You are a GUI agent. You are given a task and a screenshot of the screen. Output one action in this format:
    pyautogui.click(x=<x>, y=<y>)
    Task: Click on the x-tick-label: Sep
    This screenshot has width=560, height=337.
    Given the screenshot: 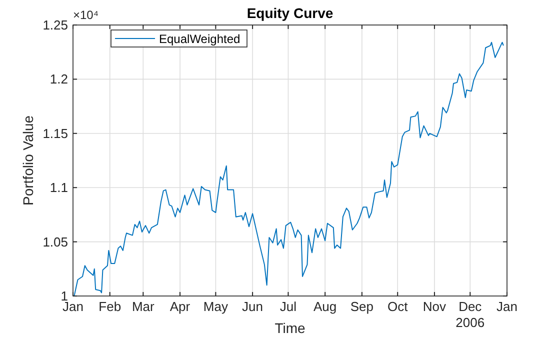 What is the action you would take?
    pyautogui.click(x=362, y=306)
    